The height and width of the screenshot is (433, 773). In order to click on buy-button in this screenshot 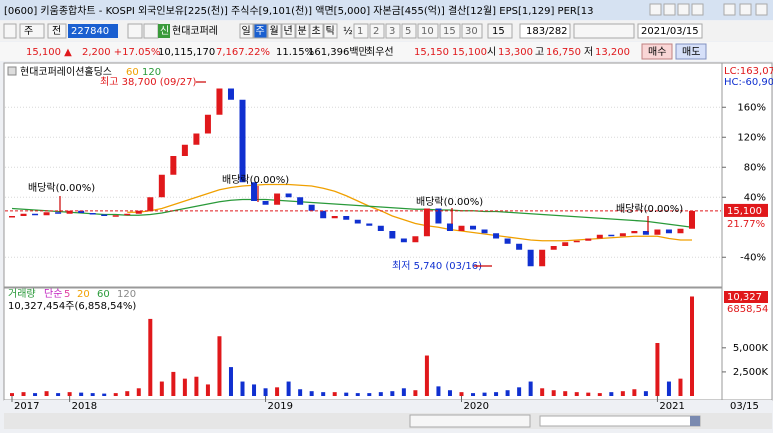, I will do `click(657, 51)`.